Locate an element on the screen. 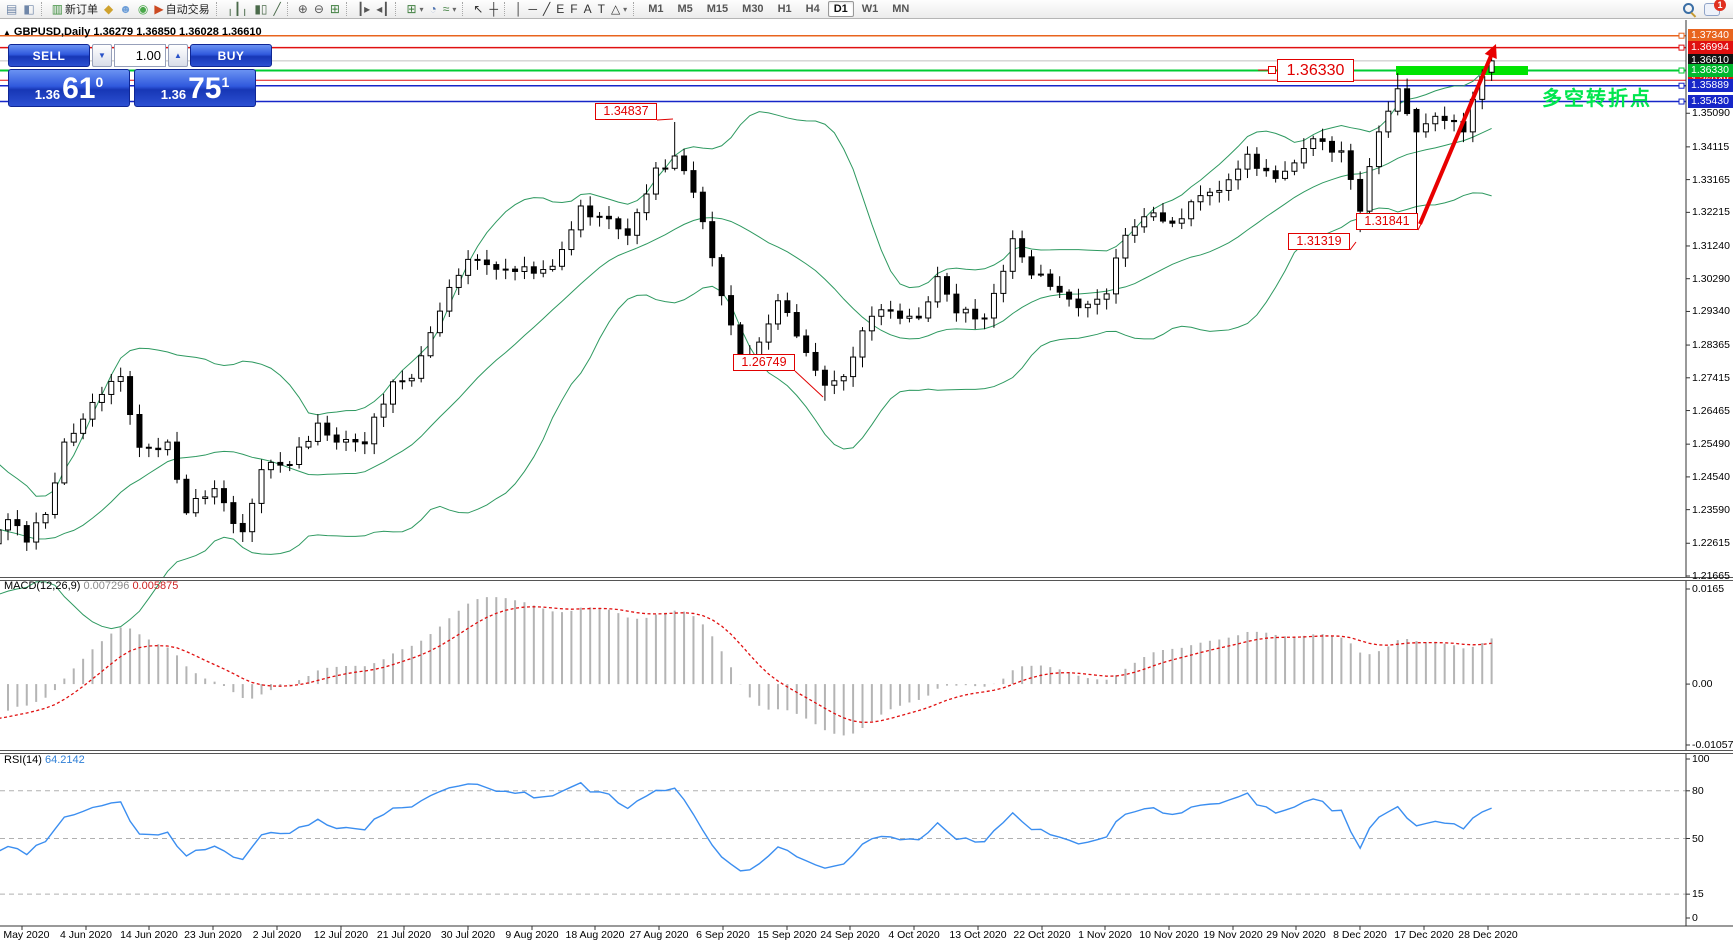 The width and height of the screenshot is (1733, 947). period-button: ◔ is located at coordinates (433, 9).